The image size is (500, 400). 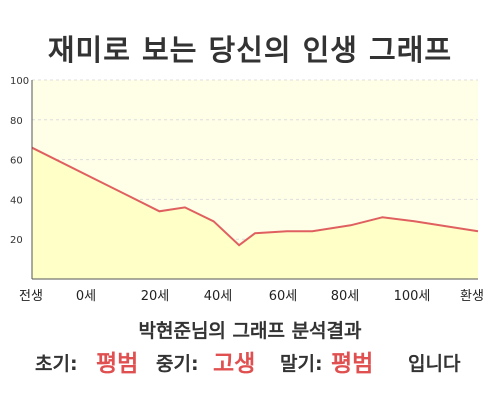 What do you see at coordinates (177, 364) in the screenshot?
I see `mid-label: 중기:` at bounding box center [177, 364].